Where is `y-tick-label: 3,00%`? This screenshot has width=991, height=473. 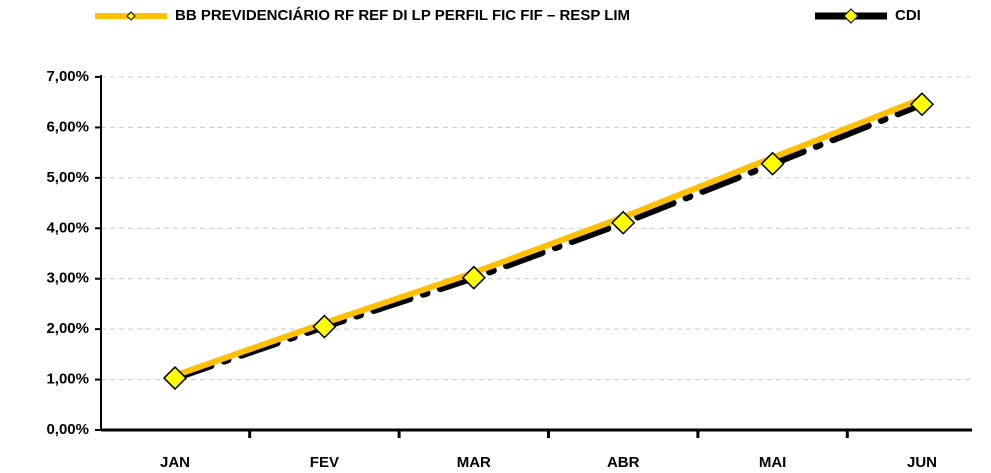
y-tick-label: 3,00% is located at coordinates (67, 278).